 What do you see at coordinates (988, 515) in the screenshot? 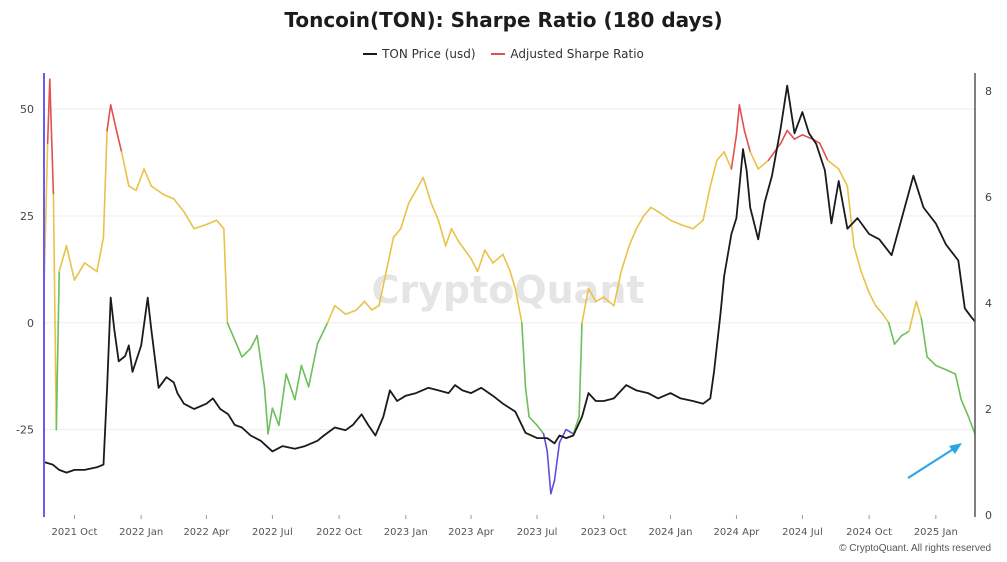
I see `y-right-tick-4: 0` at bounding box center [988, 515].